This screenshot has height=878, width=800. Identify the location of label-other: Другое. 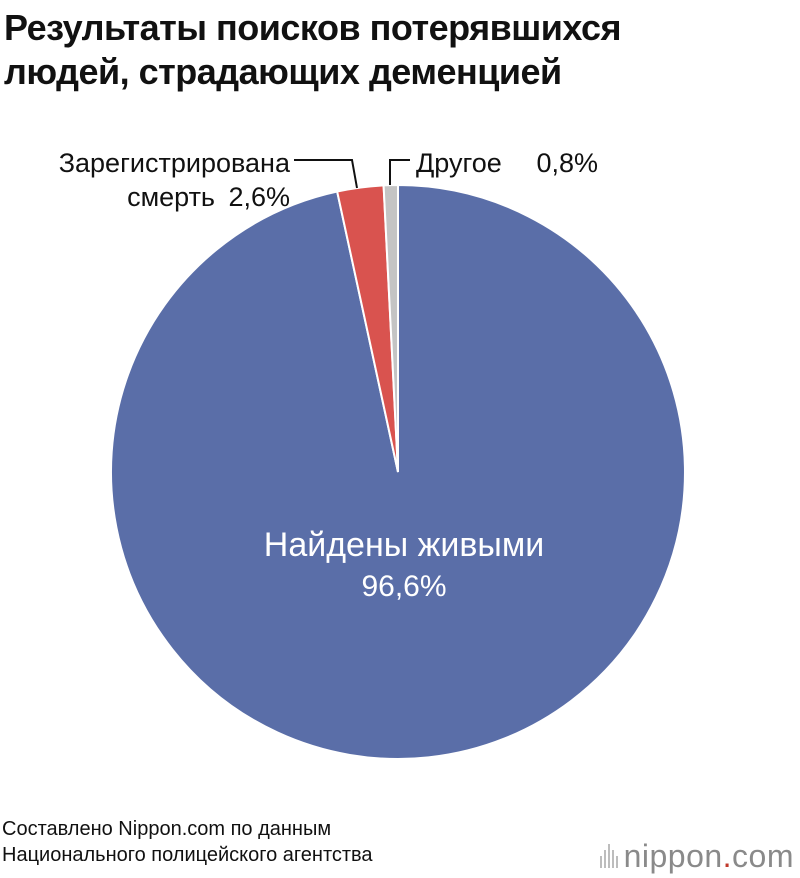
(459, 163).